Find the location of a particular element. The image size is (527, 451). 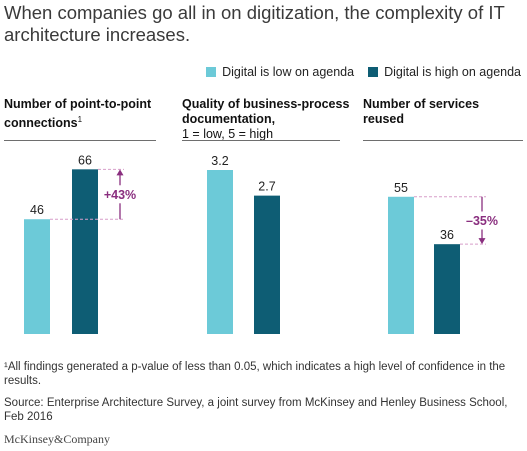

bar-3-high is located at coordinates (447, 289).